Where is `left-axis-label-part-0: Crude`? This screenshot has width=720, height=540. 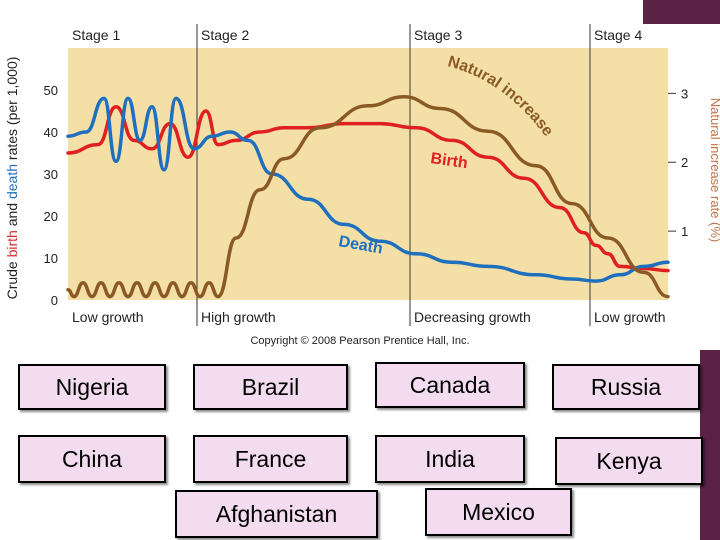
left-axis-label-part-0: Crude is located at coordinates (12, 278).